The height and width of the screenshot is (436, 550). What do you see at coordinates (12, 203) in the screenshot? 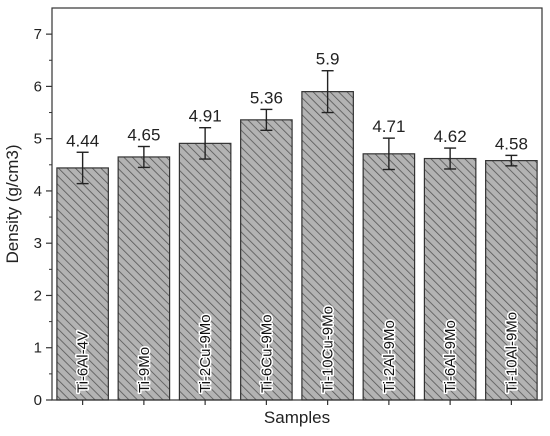
I see `y-axis-title: Density (g/cm3)` at bounding box center [12, 203].